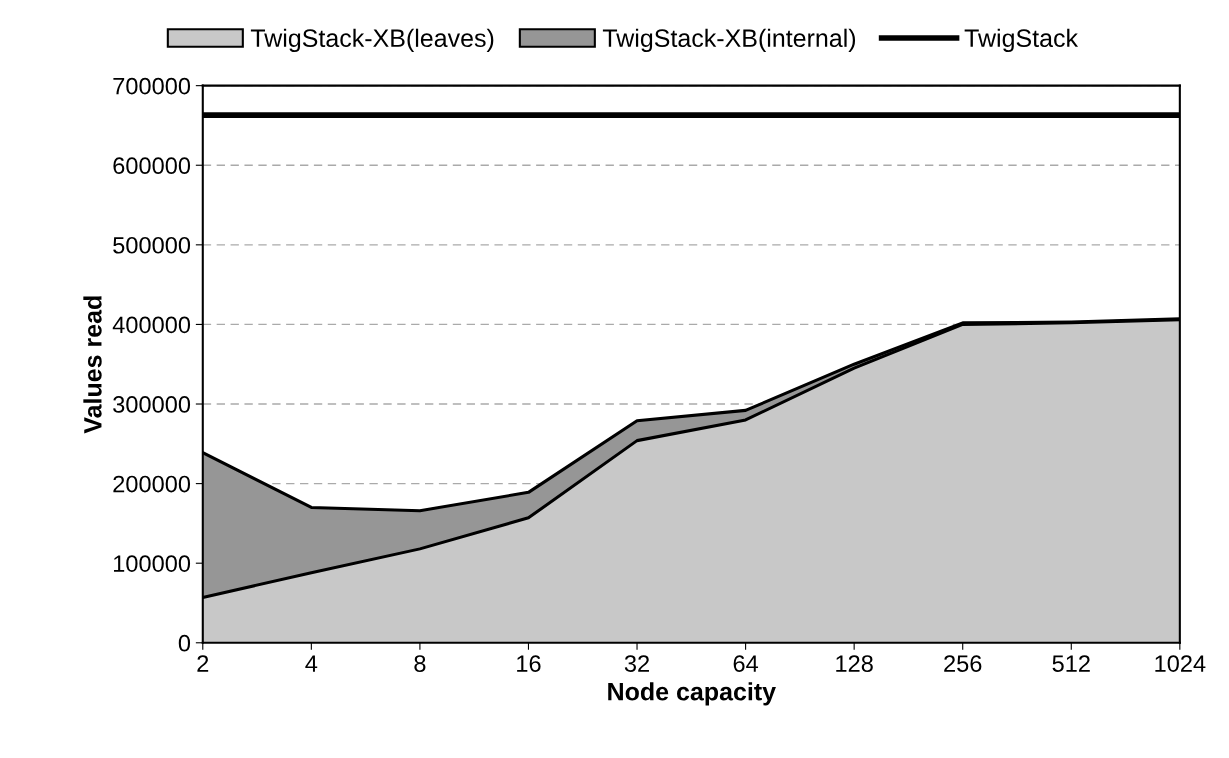 Image resolution: width=1229 pixels, height=758 pixels. I want to click on legend-label: TwigStack-XB(leaves), so click(372, 40).